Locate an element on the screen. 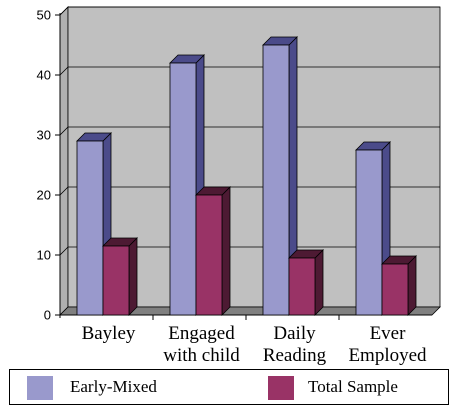 This screenshot has height=413, width=459. y-tick-label: 20 is located at coordinates (44, 195).